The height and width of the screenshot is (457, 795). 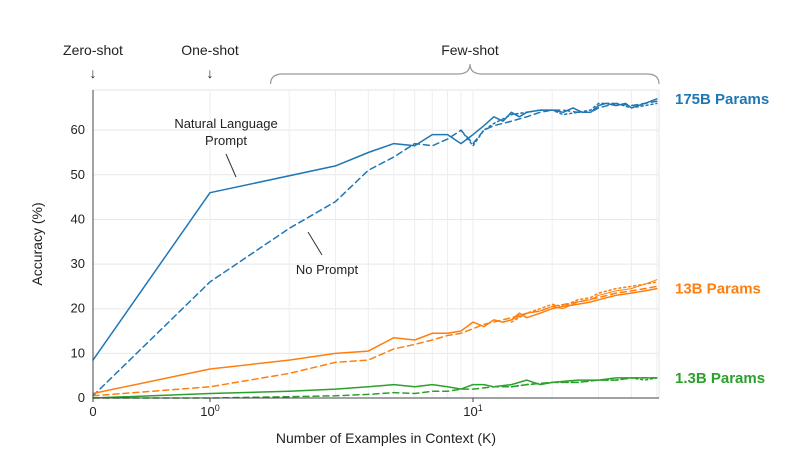 What do you see at coordinates (93, 50) in the screenshot?
I see `zero-shot-label: Zero-shot` at bounding box center [93, 50].